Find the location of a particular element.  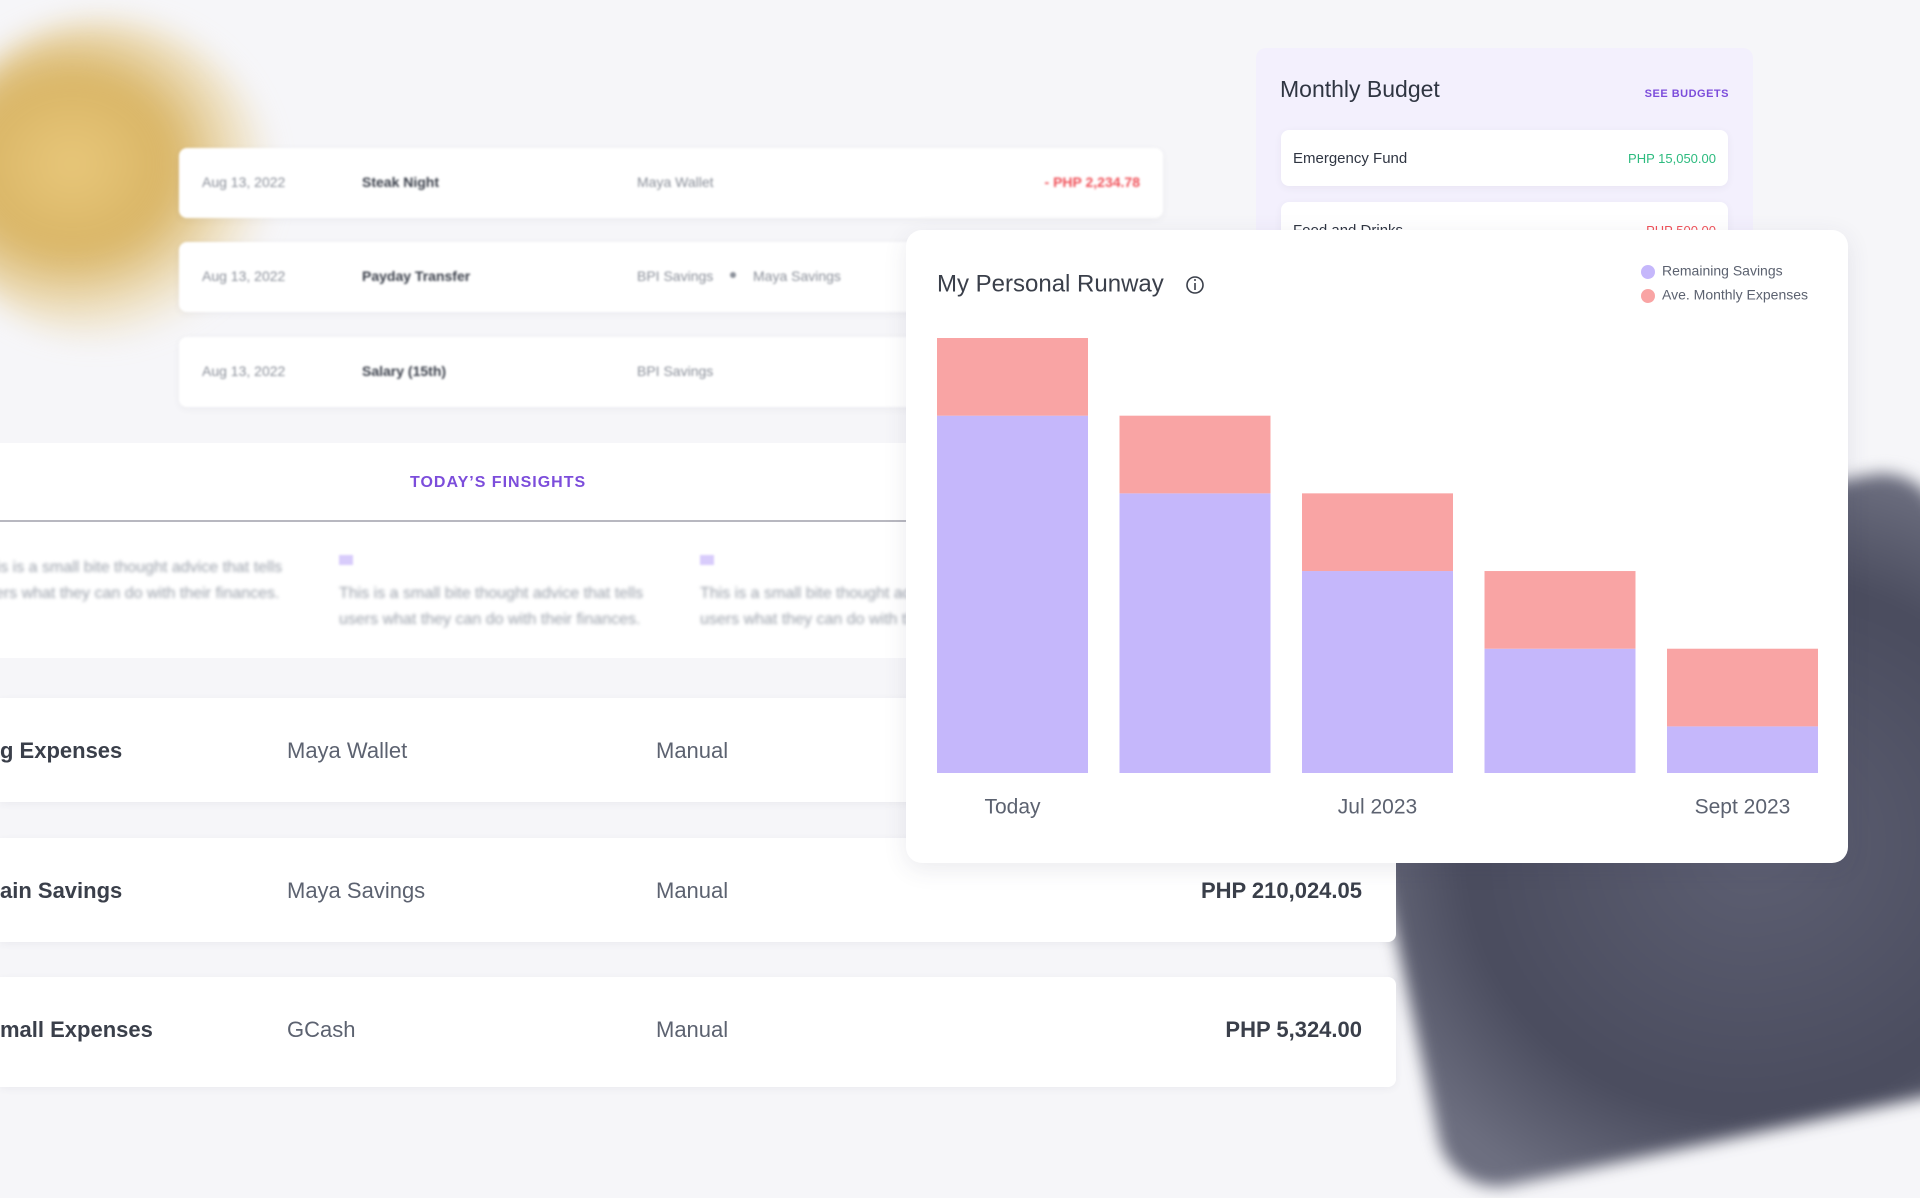

arrow is located at coordinates (733, 275).